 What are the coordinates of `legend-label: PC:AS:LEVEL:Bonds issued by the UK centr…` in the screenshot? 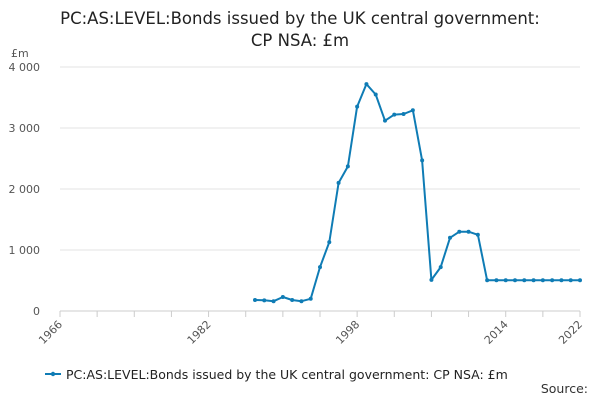 It's located at (287, 374).